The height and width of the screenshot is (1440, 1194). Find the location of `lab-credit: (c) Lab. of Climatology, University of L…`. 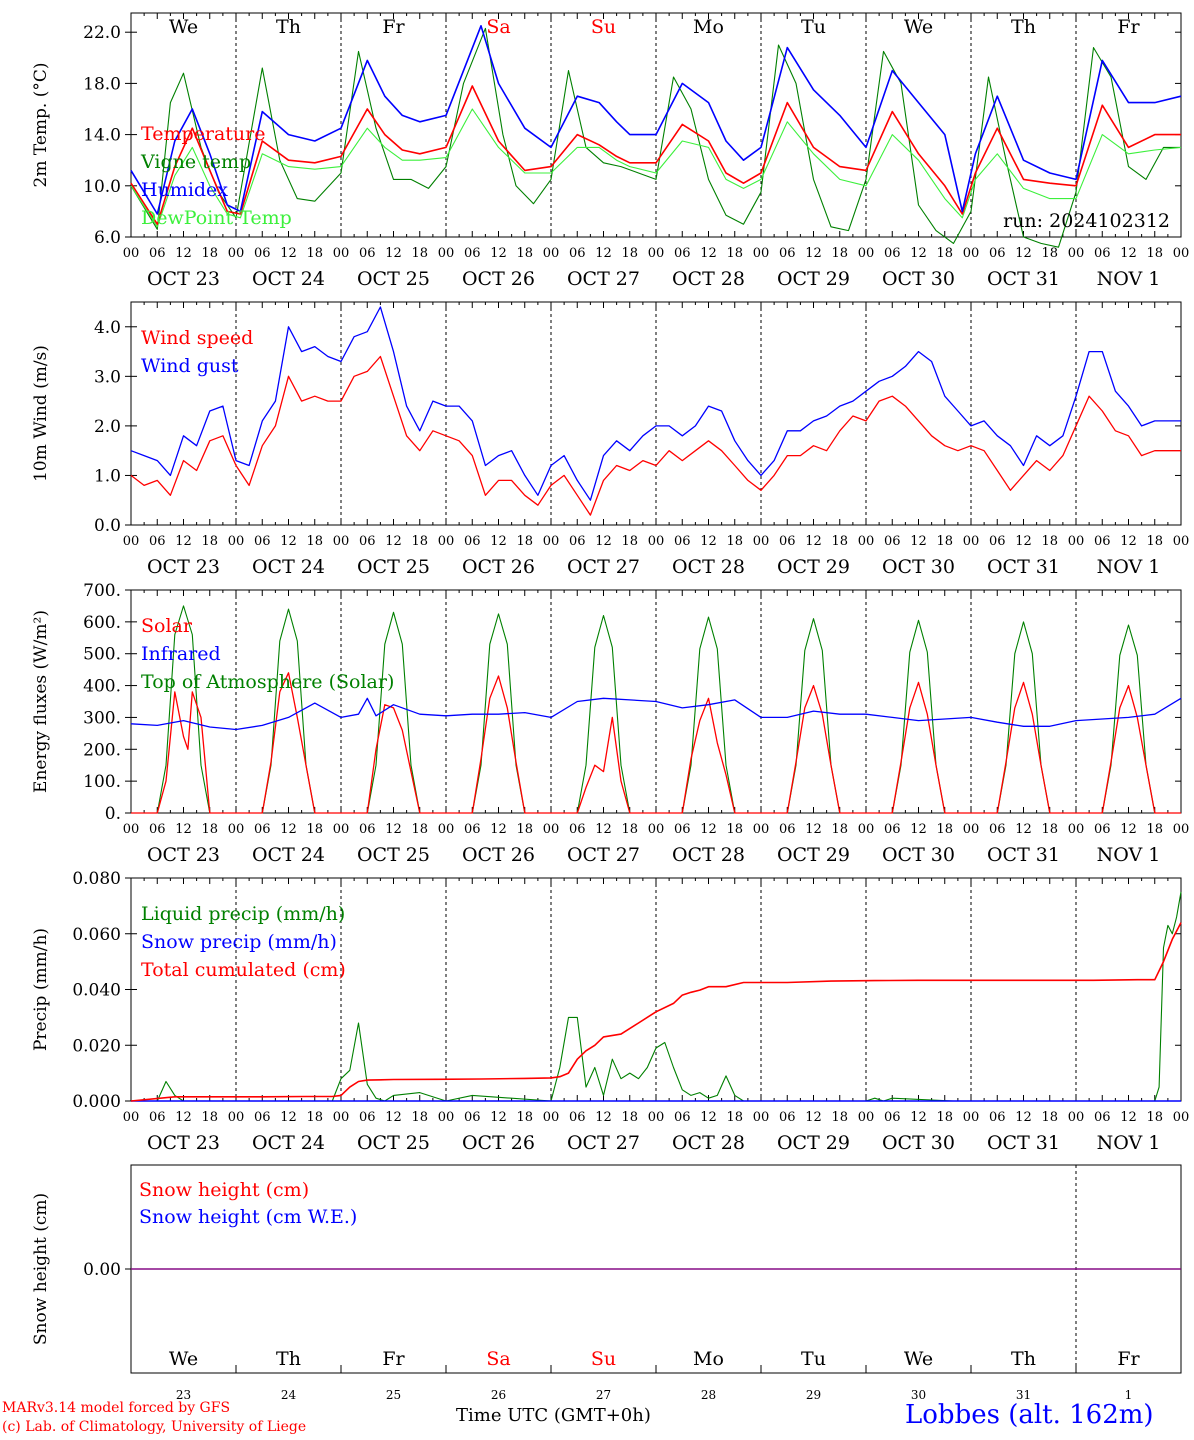

lab-credit: (c) Lab. of Climatology, University of L… is located at coordinates (154, 1427).